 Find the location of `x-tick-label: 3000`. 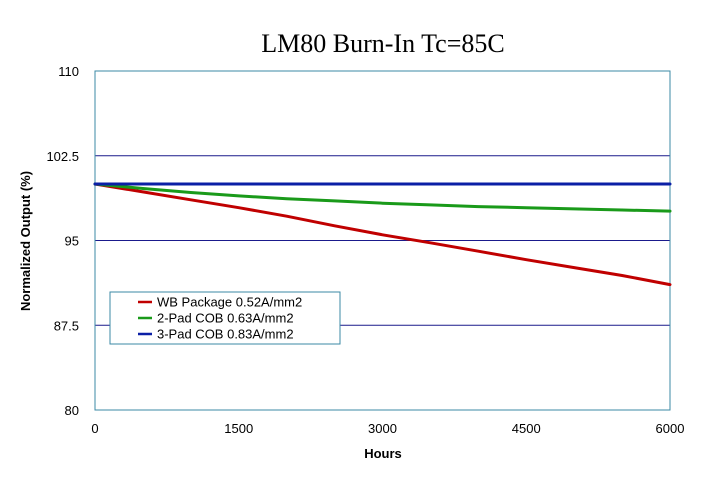

x-tick-label: 3000 is located at coordinates (382, 428).